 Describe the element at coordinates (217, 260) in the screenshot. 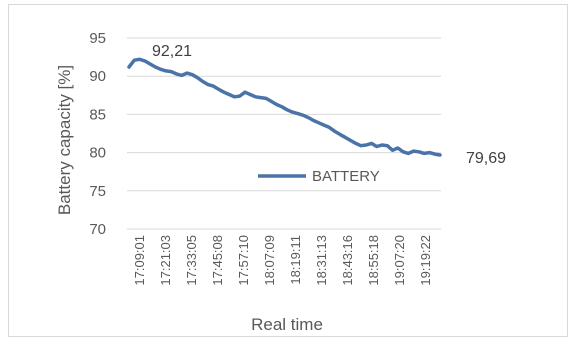

I see `x-tick-label: 17:45:08` at that location.